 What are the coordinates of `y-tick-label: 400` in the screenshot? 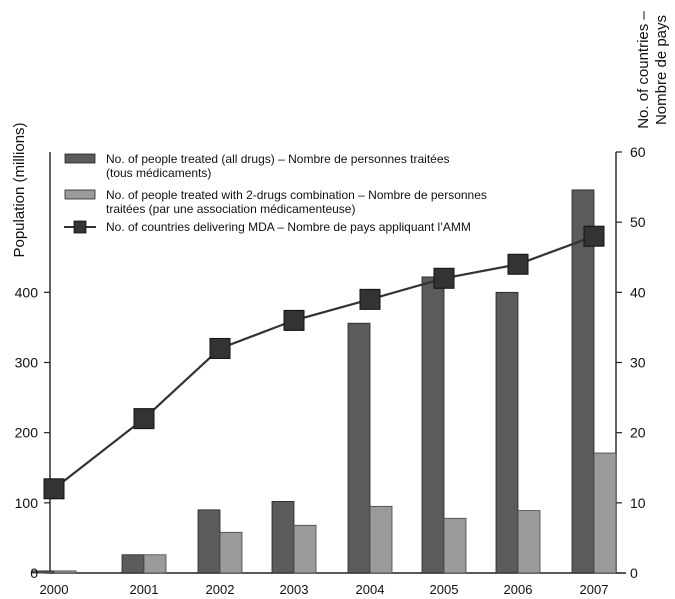 It's located at (27, 292).